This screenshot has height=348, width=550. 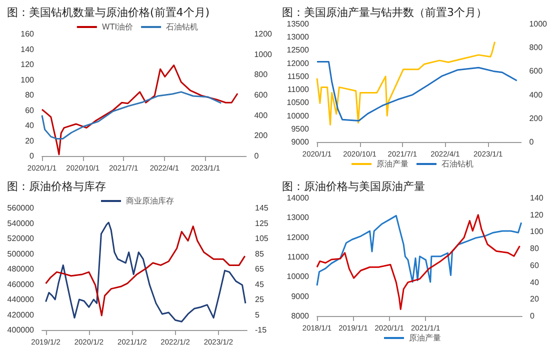 What do you see at coordinates (27, 49) in the screenshot?
I see `y-tick-label: 140` at bounding box center [27, 49].